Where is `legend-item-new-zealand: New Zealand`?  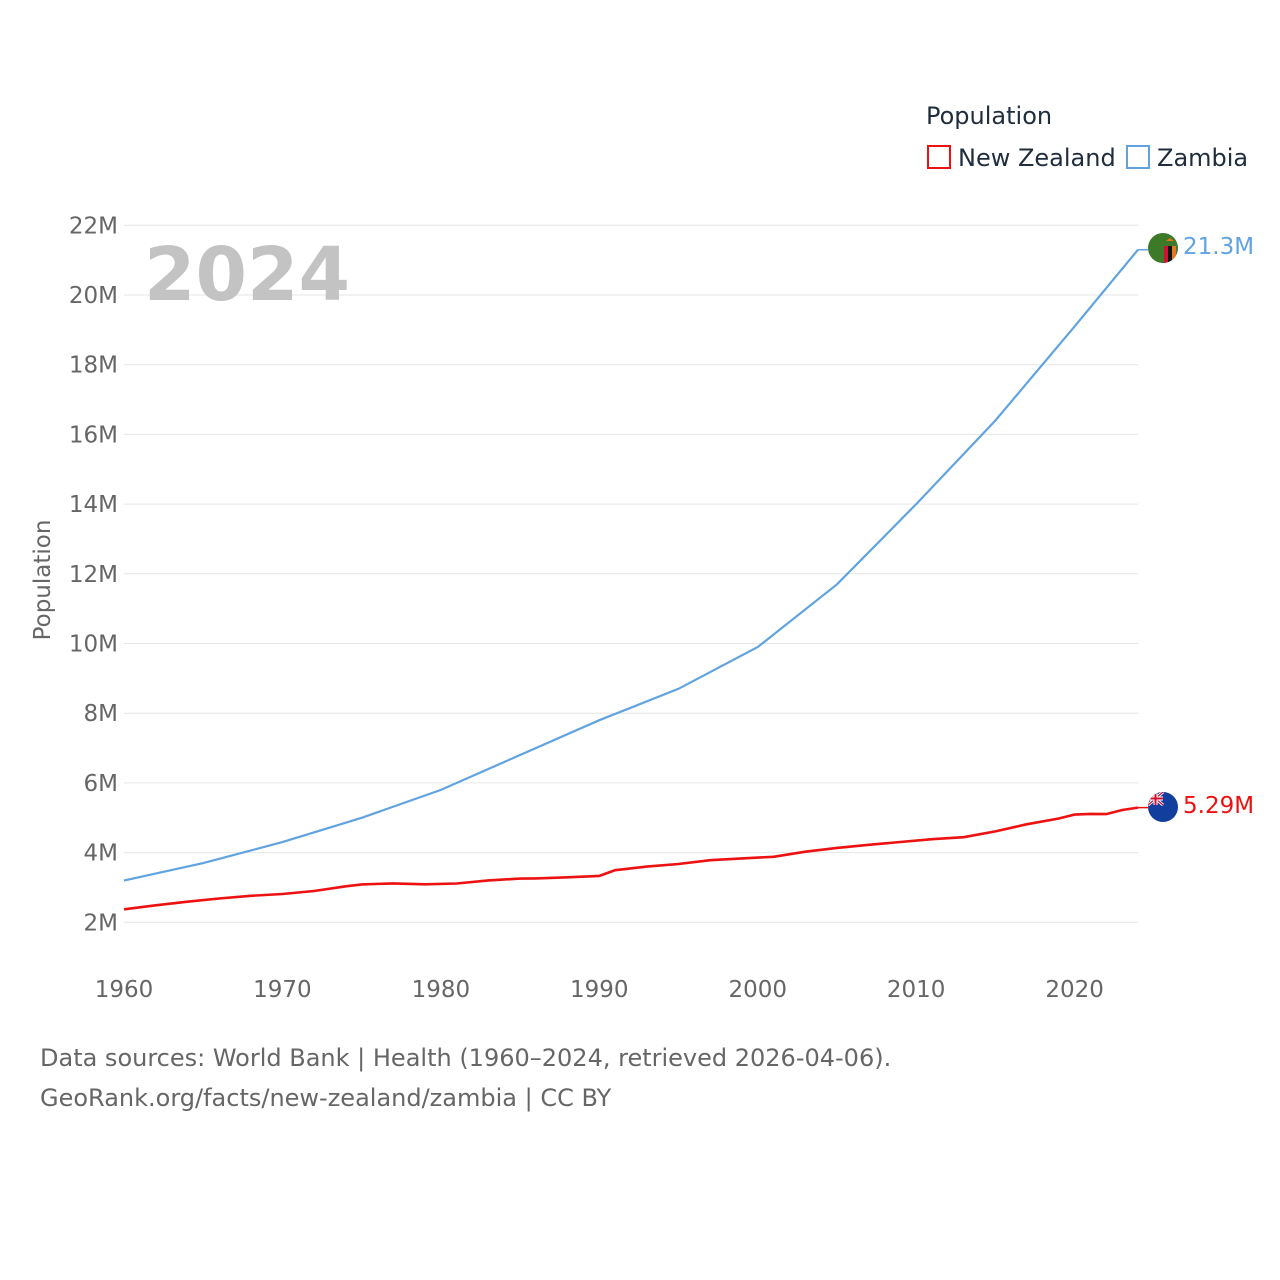 legend-item-new-zealand: New Zealand is located at coordinates (1021, 158).